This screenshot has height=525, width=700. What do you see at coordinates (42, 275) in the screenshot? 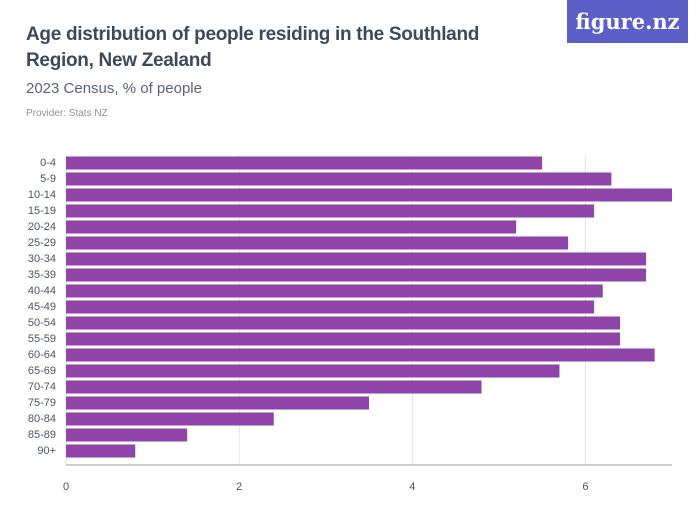
I see `y-tick-label: 35-39` at bounding box center [42, 275].